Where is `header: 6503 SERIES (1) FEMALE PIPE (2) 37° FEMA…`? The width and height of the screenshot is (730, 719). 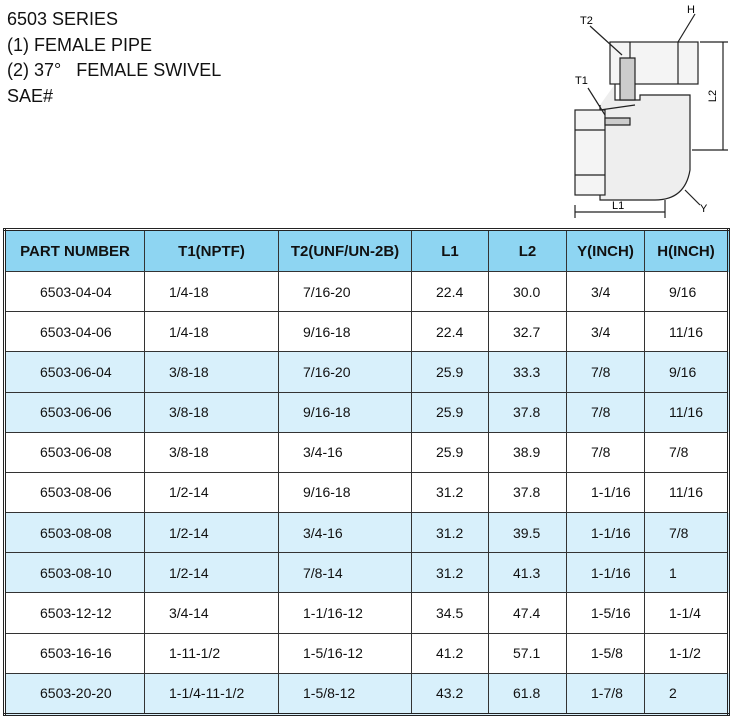
header: 6503 SERIES (1) FEMALE PIPE (2) 37° FEMA… is located at coordinates (114, 58).